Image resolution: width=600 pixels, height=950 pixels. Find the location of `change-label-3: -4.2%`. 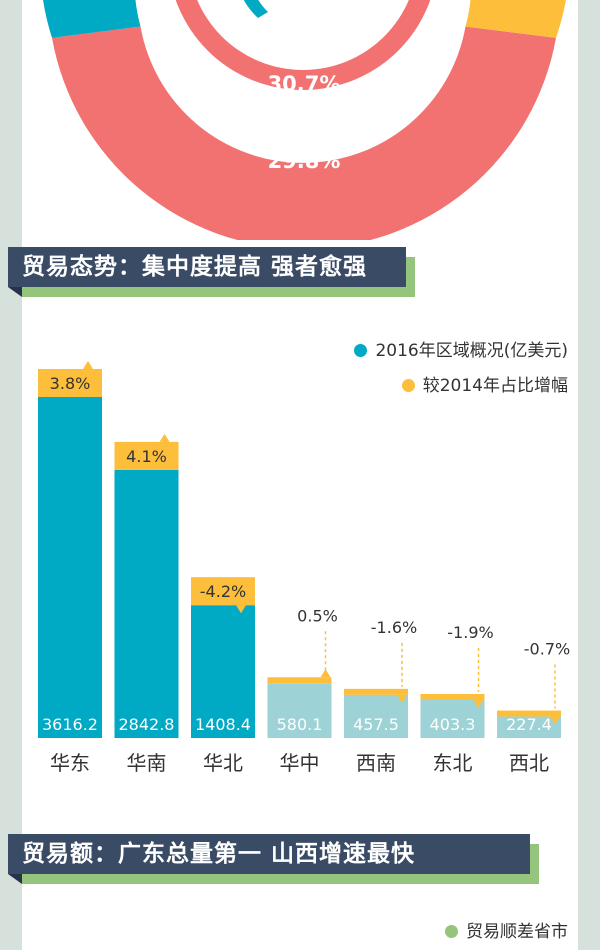

change-label-3: -4.2% is located at coordinates (223, 591).